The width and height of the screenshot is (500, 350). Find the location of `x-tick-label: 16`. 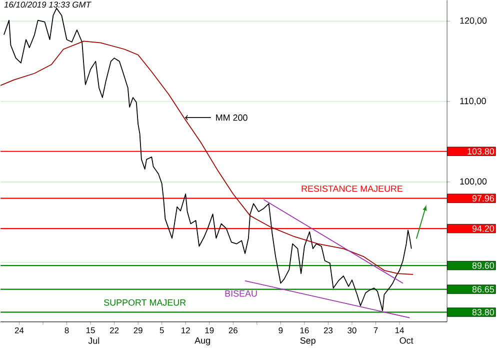

x-tick-label: 16 is located at coordinates (304, 330).